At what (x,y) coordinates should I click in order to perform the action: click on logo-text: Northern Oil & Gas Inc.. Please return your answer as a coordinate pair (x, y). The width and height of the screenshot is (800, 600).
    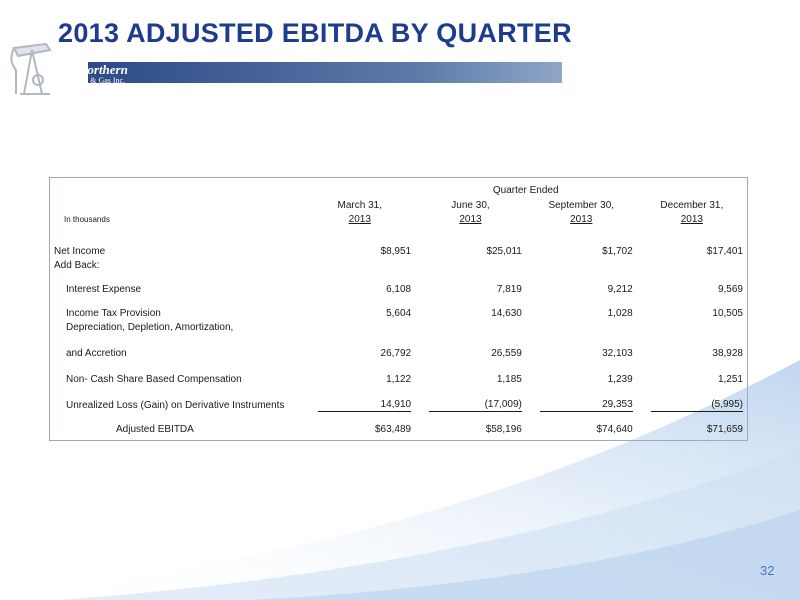
    Looking at the image, I should click on (103, 74).